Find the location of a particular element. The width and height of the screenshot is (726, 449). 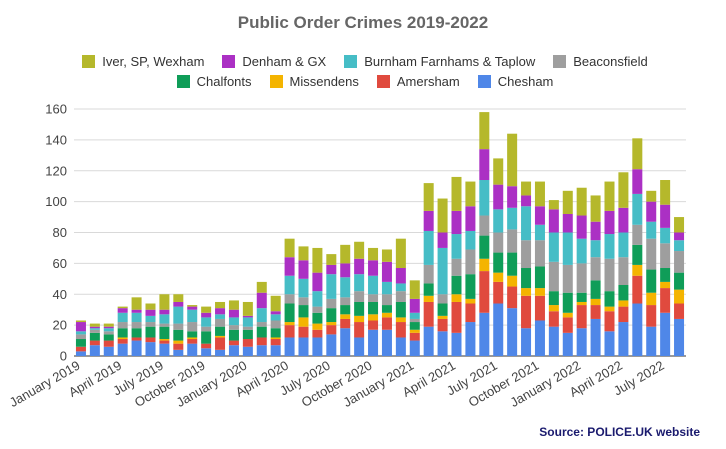

legend-item: Burnham Farnhams & Taplow is located at coordinates (439, 61).